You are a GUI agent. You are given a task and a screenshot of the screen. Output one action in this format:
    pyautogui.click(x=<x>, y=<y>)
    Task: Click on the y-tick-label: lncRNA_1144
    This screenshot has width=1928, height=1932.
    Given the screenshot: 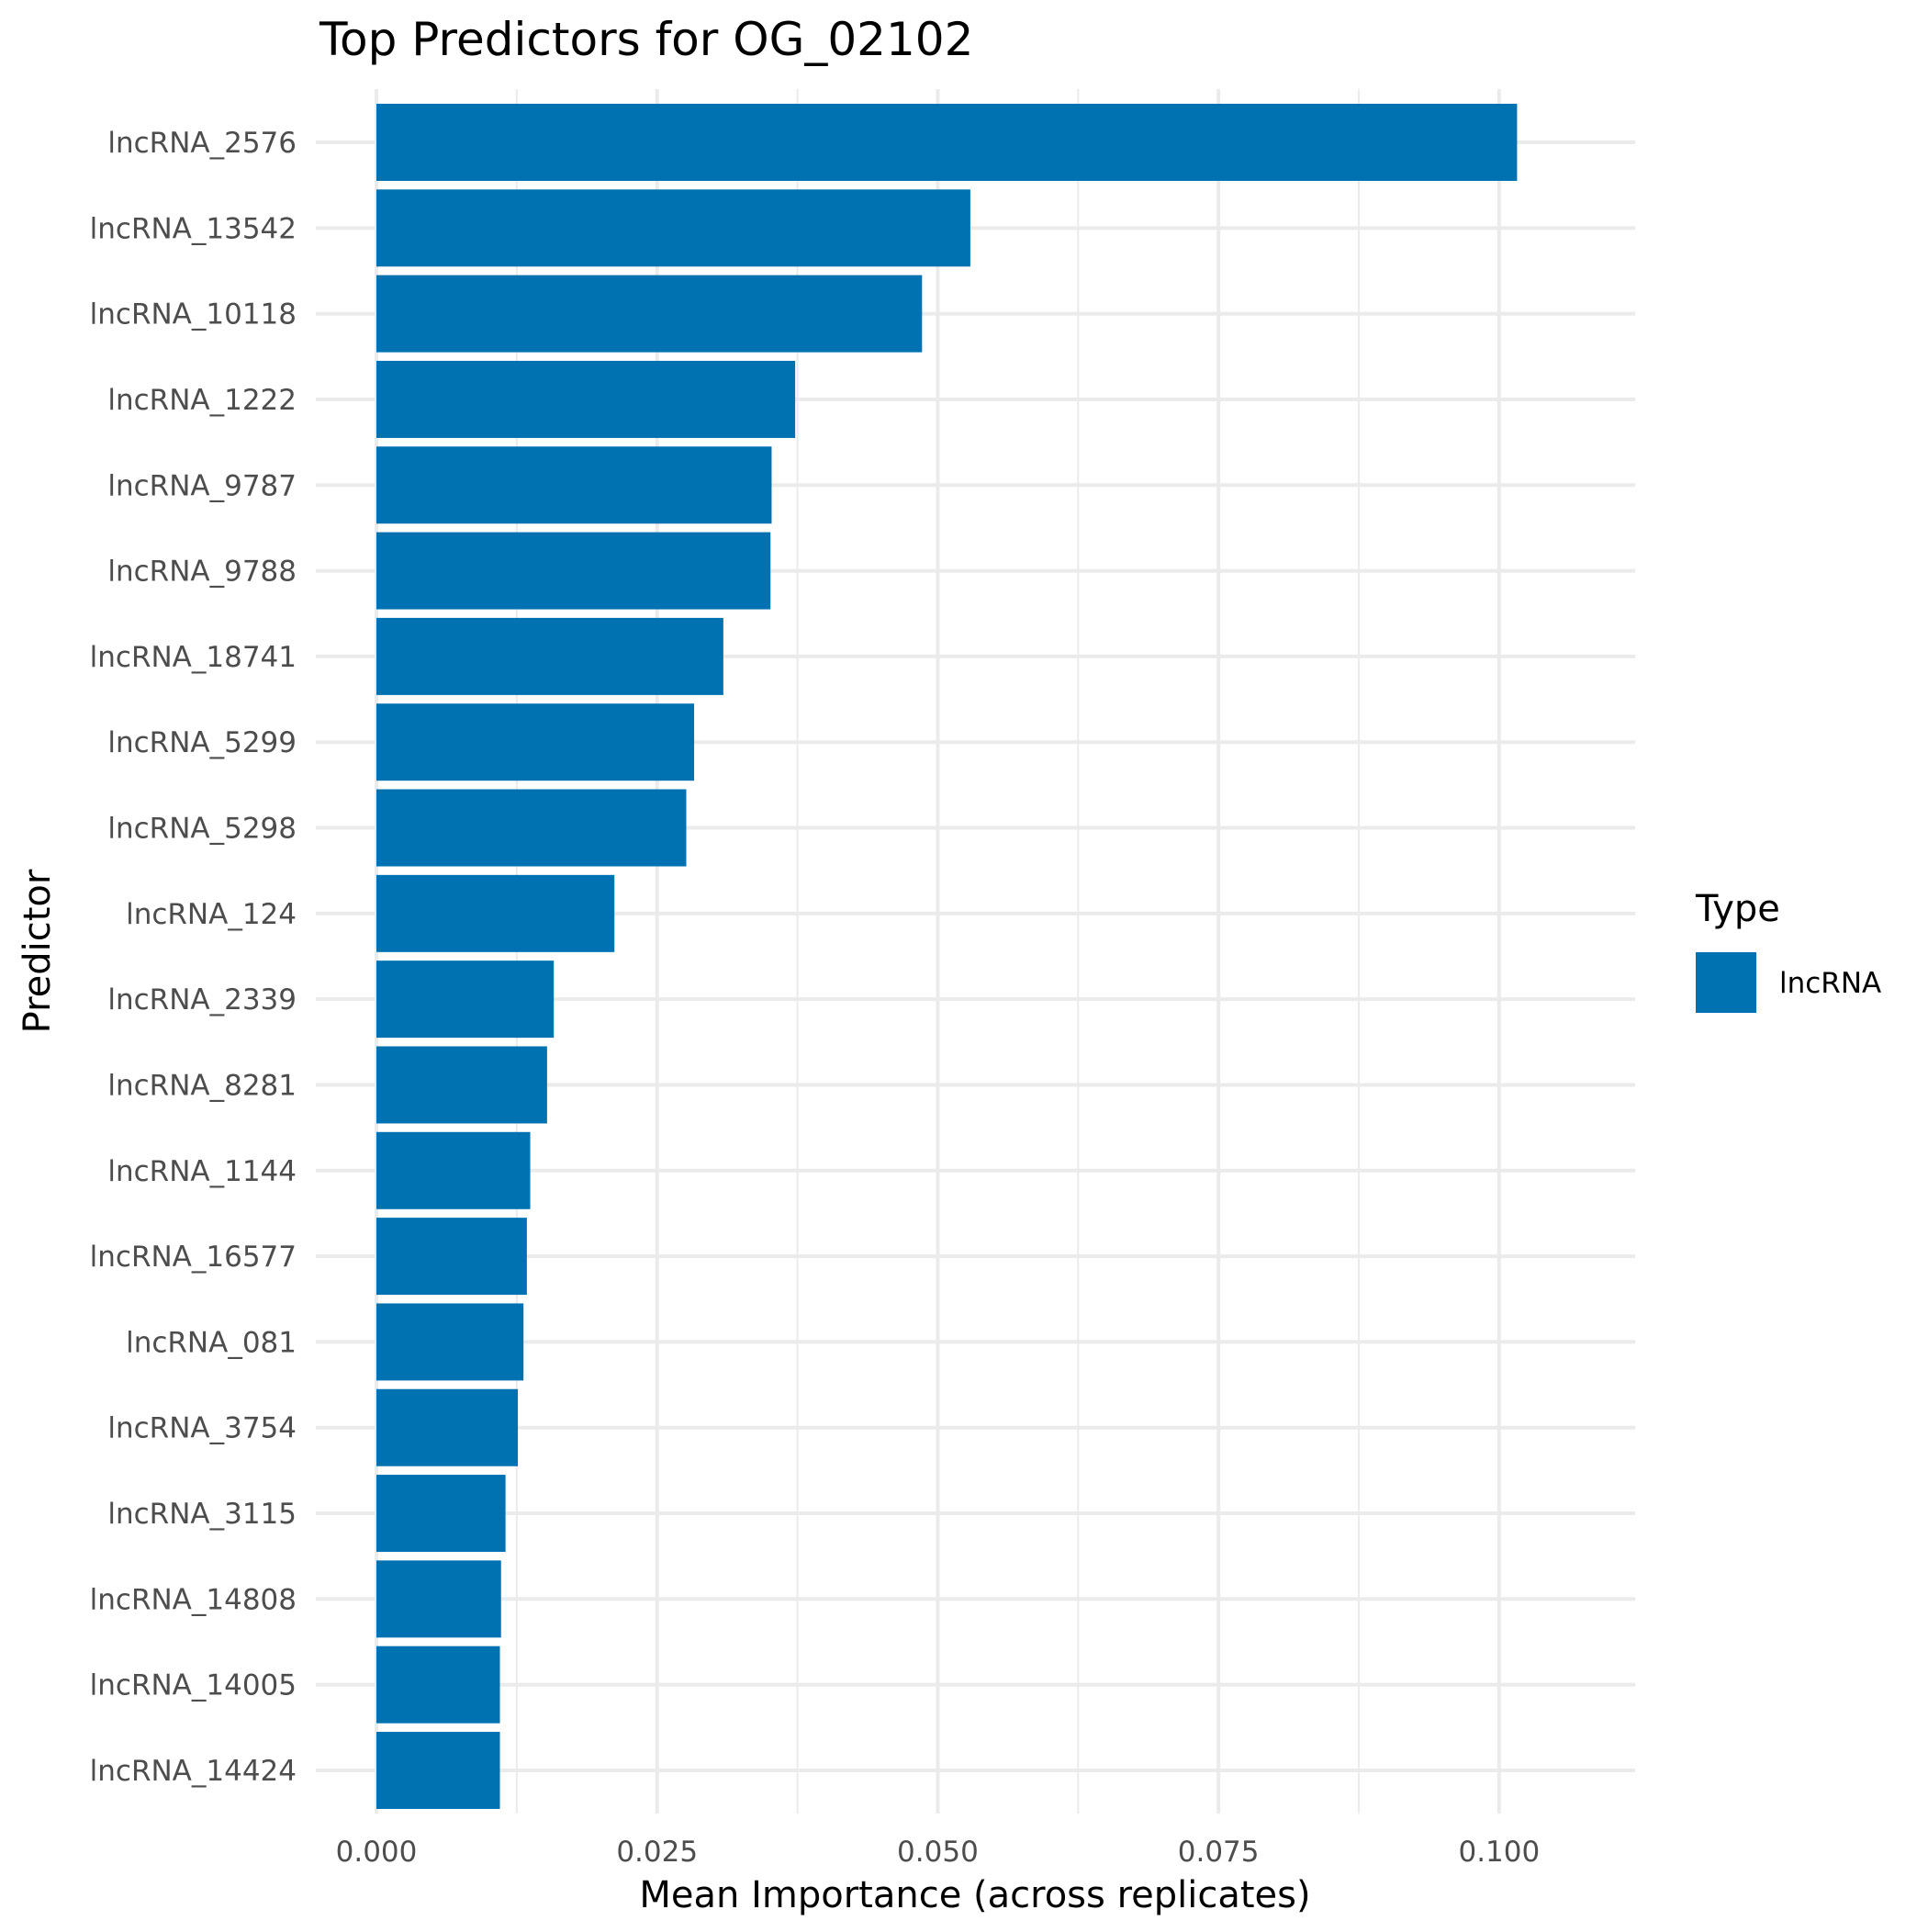 What is the action you would take?
    pyautogui.click(x=202, y=1171)
    